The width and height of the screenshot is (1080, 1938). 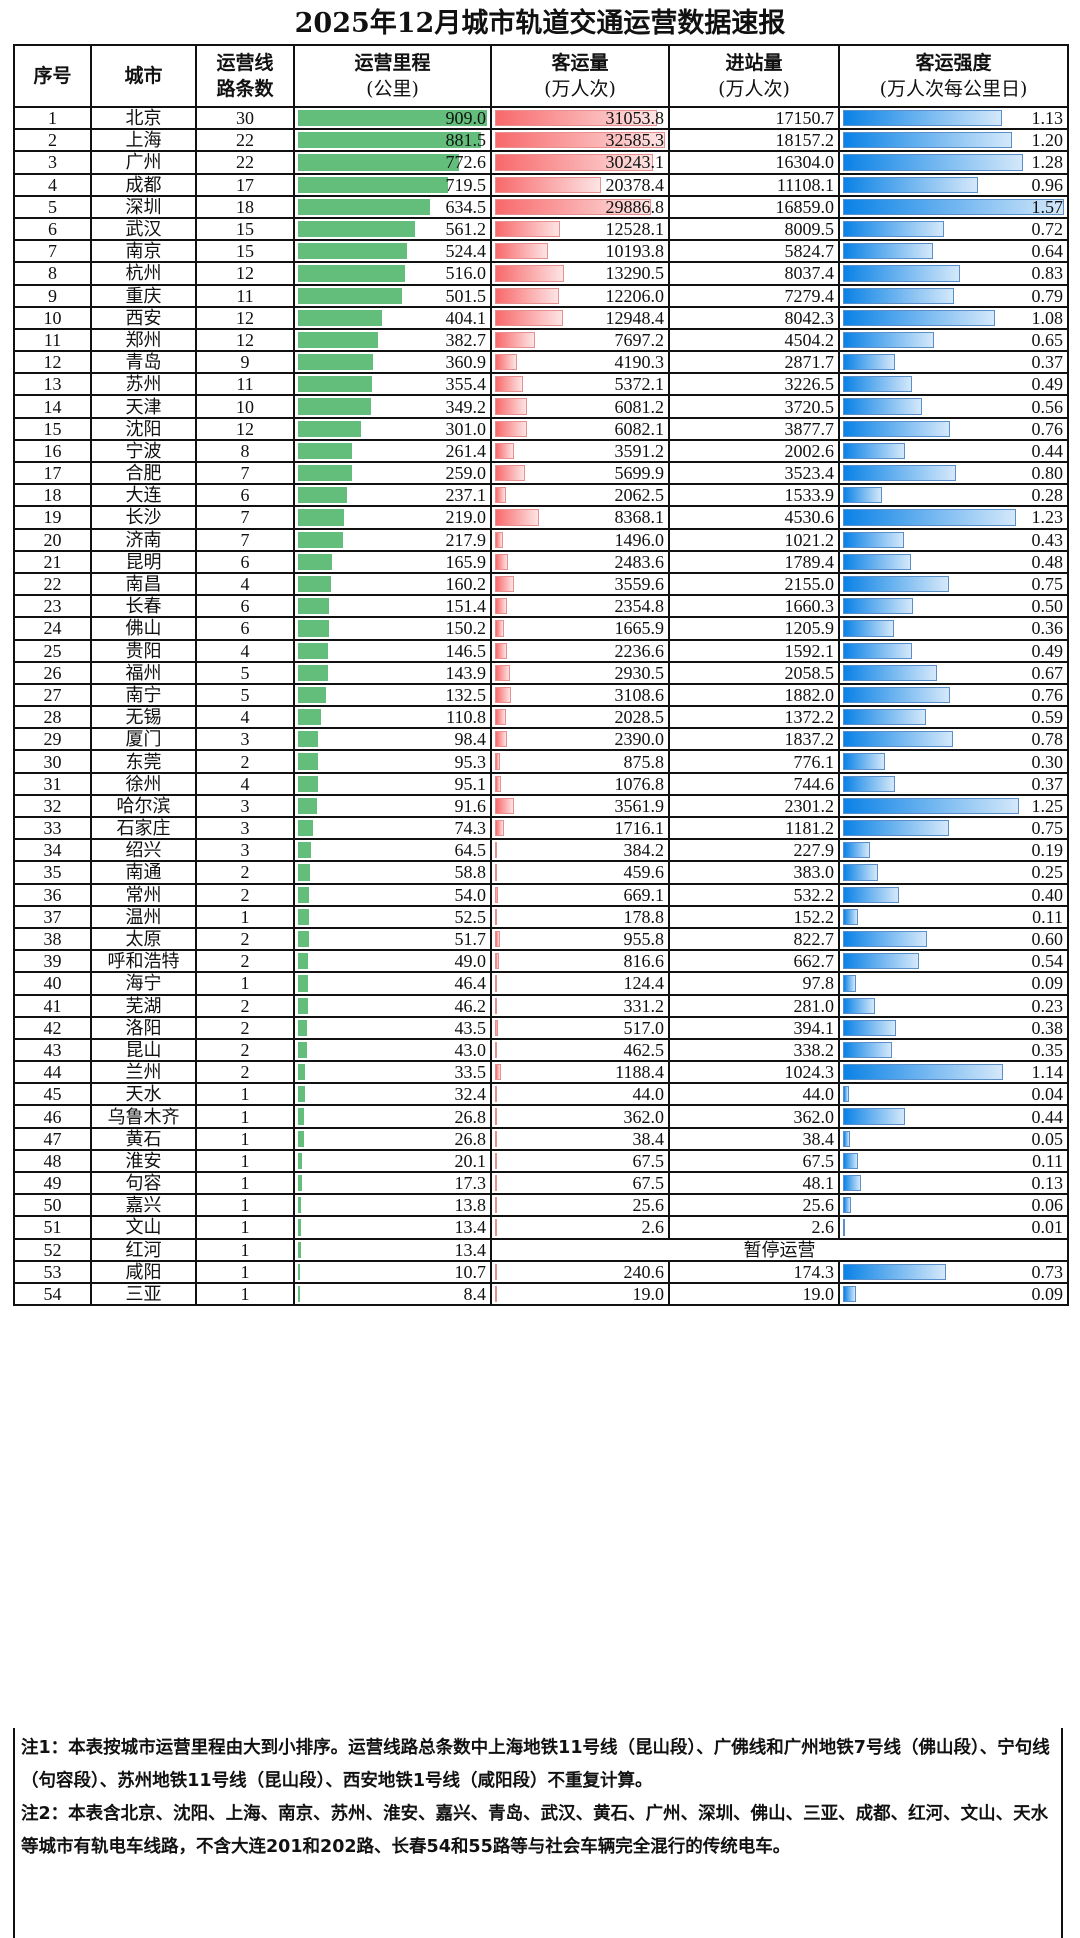 What do you see at coordinates (580, 1050) in the screenshot?
I see `cell-ridership: 462.5` at bounding box center [580, 1050].